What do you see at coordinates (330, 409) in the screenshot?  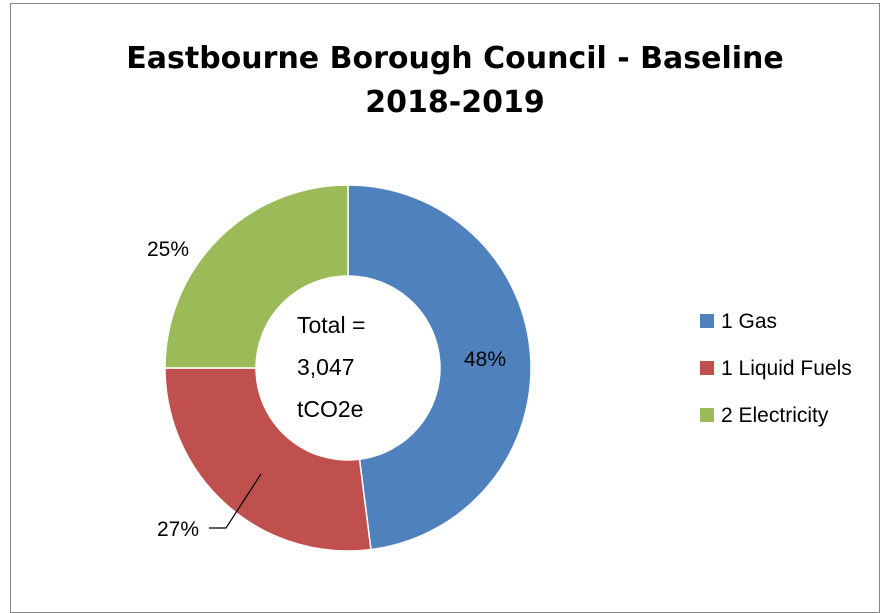 I see `center-text-line-3: tCO2e` at bounding box center [330, 409].